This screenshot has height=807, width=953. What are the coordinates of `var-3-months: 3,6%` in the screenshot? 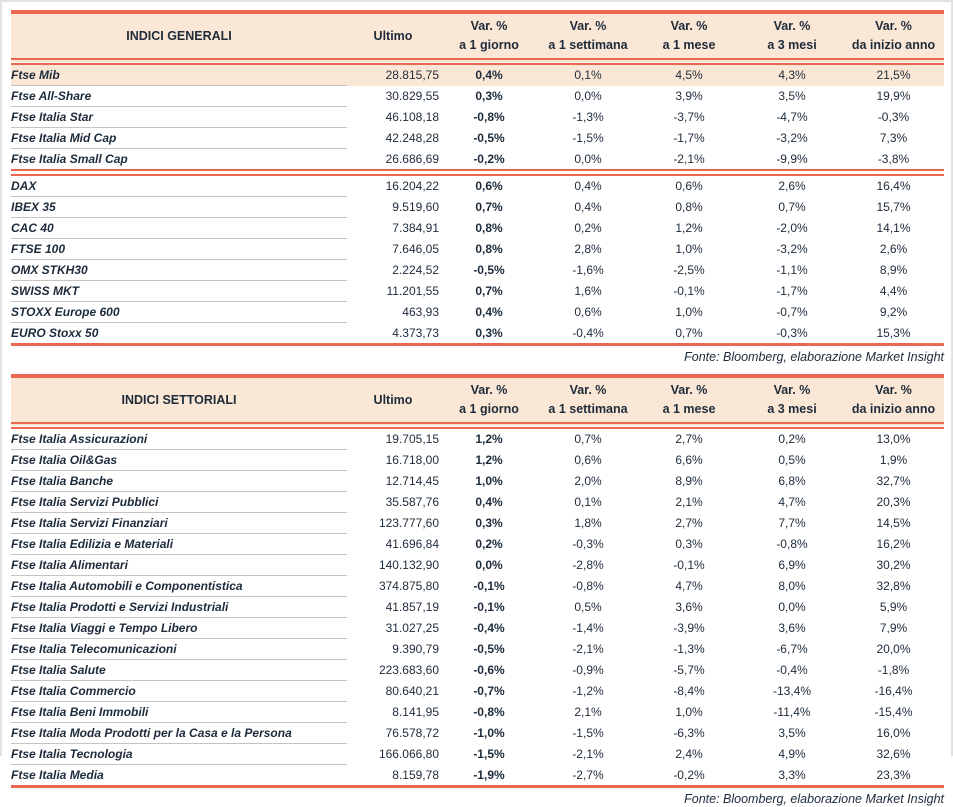 It's located at (792, 628).